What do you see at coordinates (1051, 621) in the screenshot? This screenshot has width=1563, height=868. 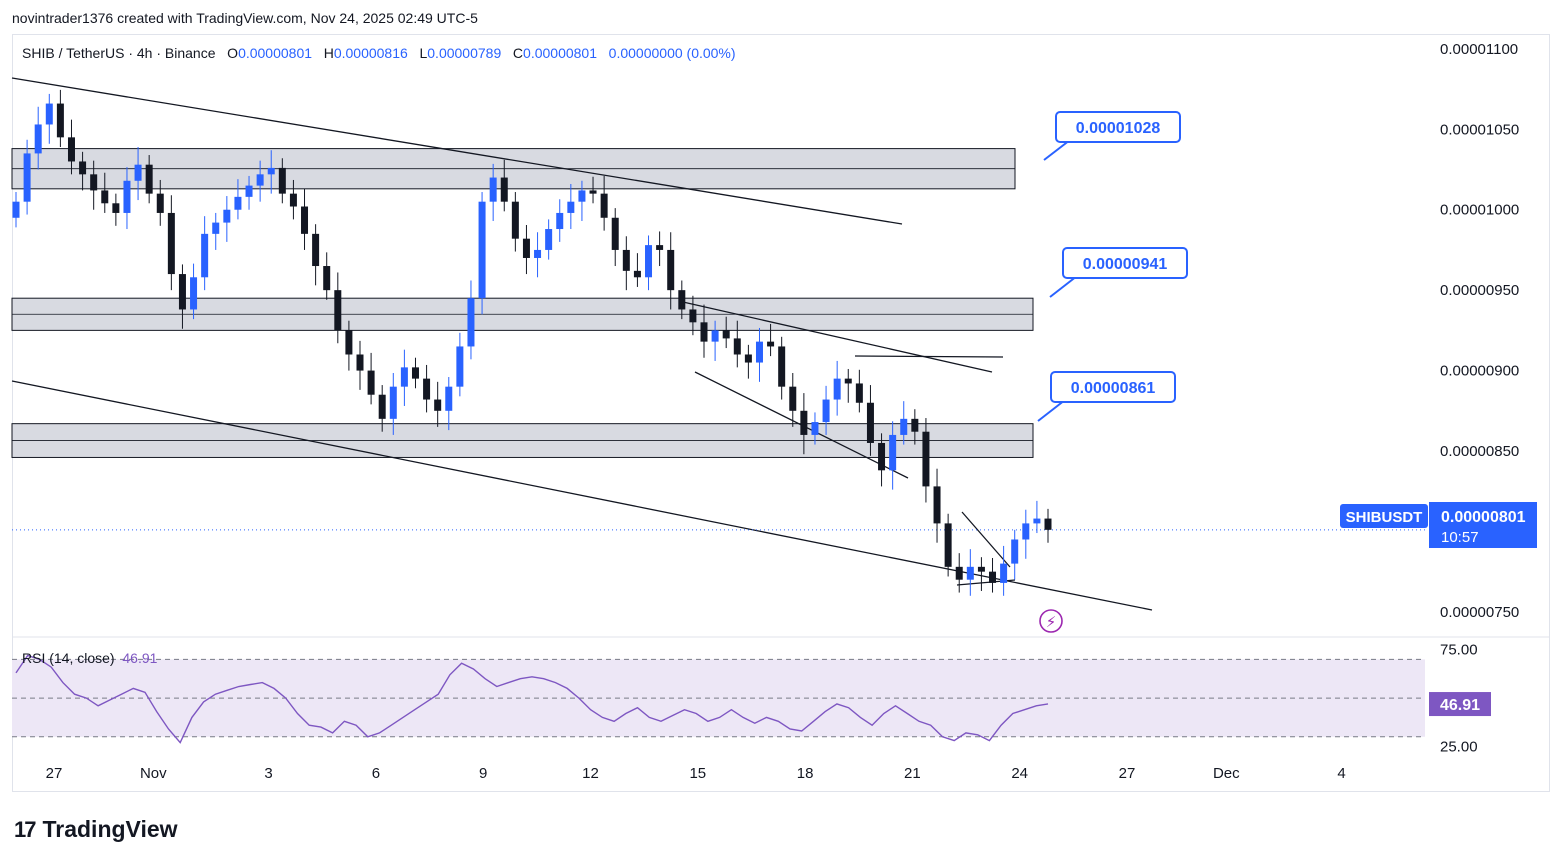 I see `event-lightning-icon` at bounding box center [1051, 621].